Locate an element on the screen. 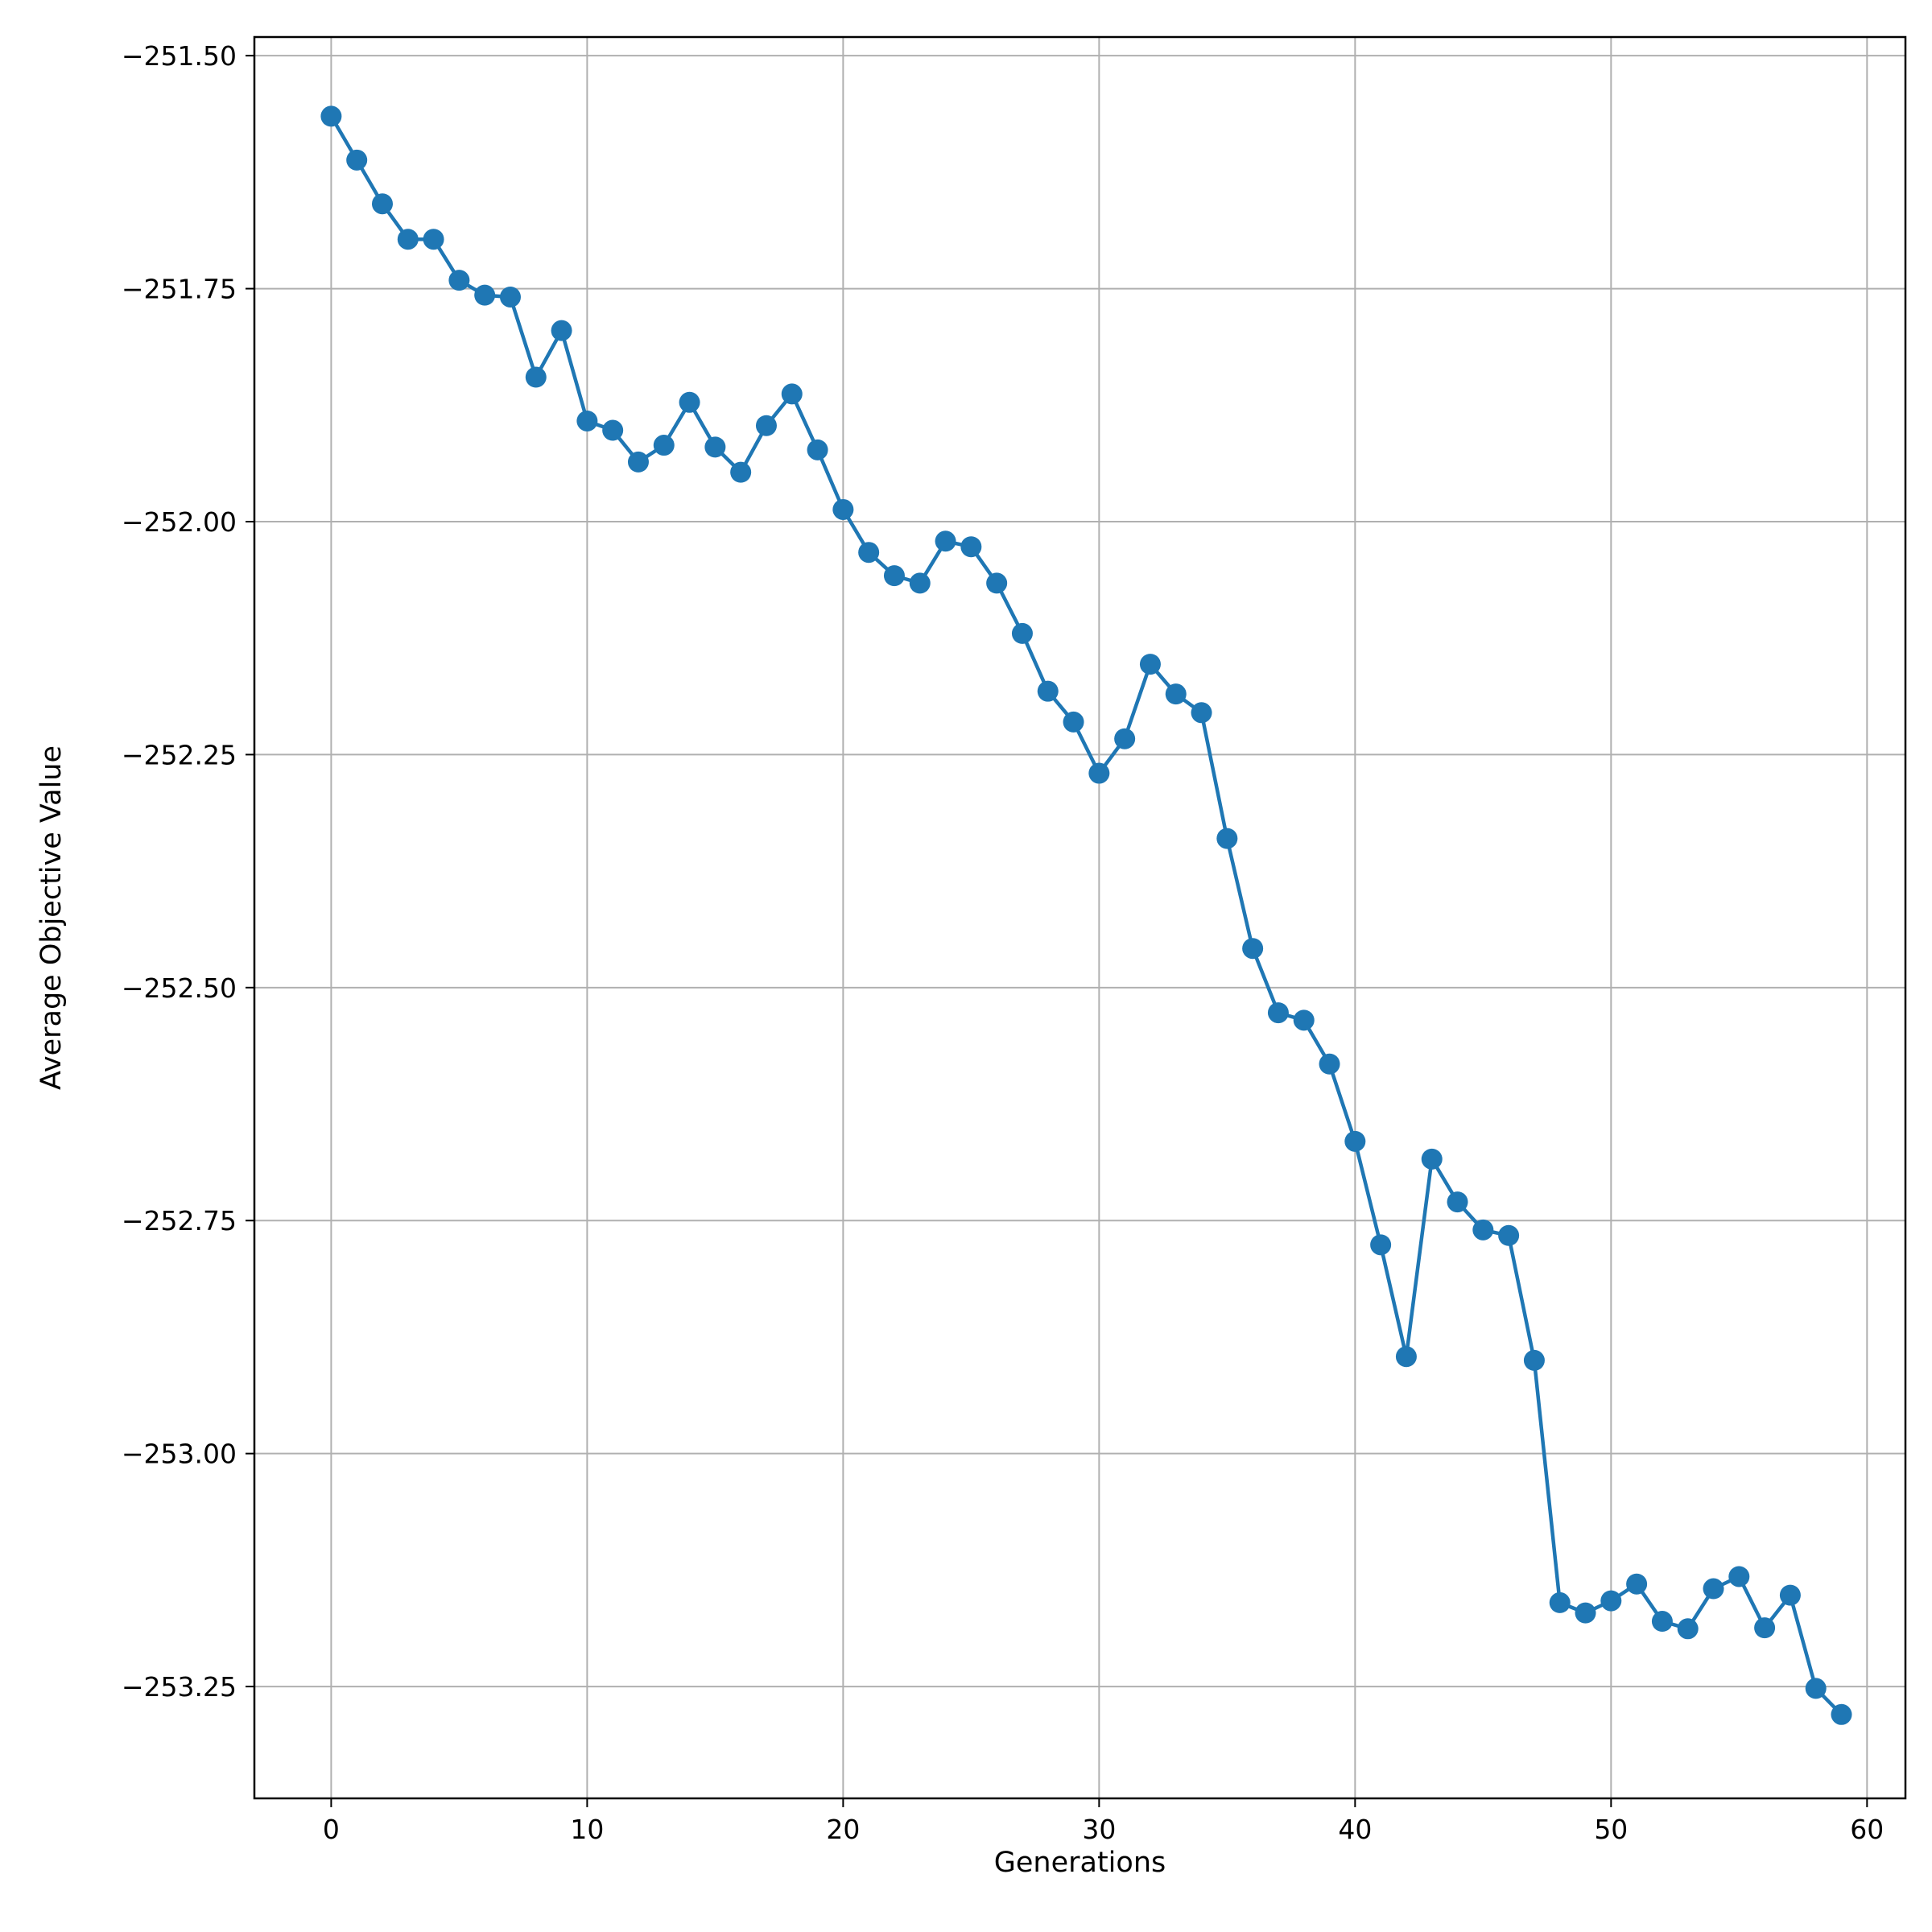 The height and width of the screenshot is (1932, 1932). x-axis-label: Generations is located at coordinates (1080, 1863).